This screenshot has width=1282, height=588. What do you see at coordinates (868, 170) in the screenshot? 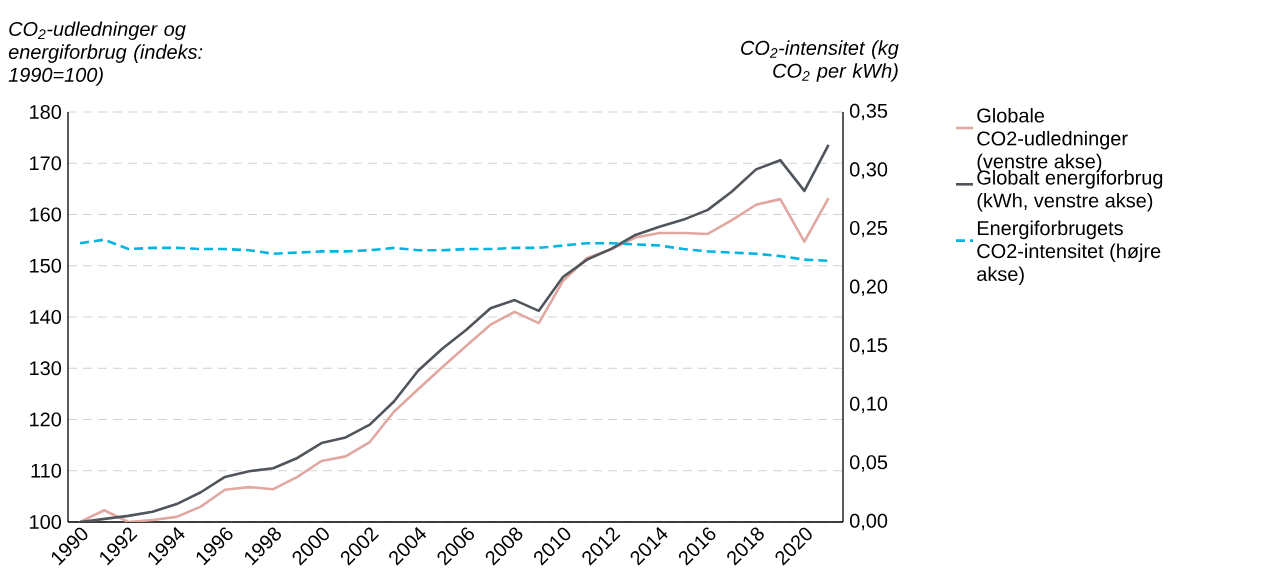
I see `y2-tick-label: 0,30` at bounding box center [868, 170].